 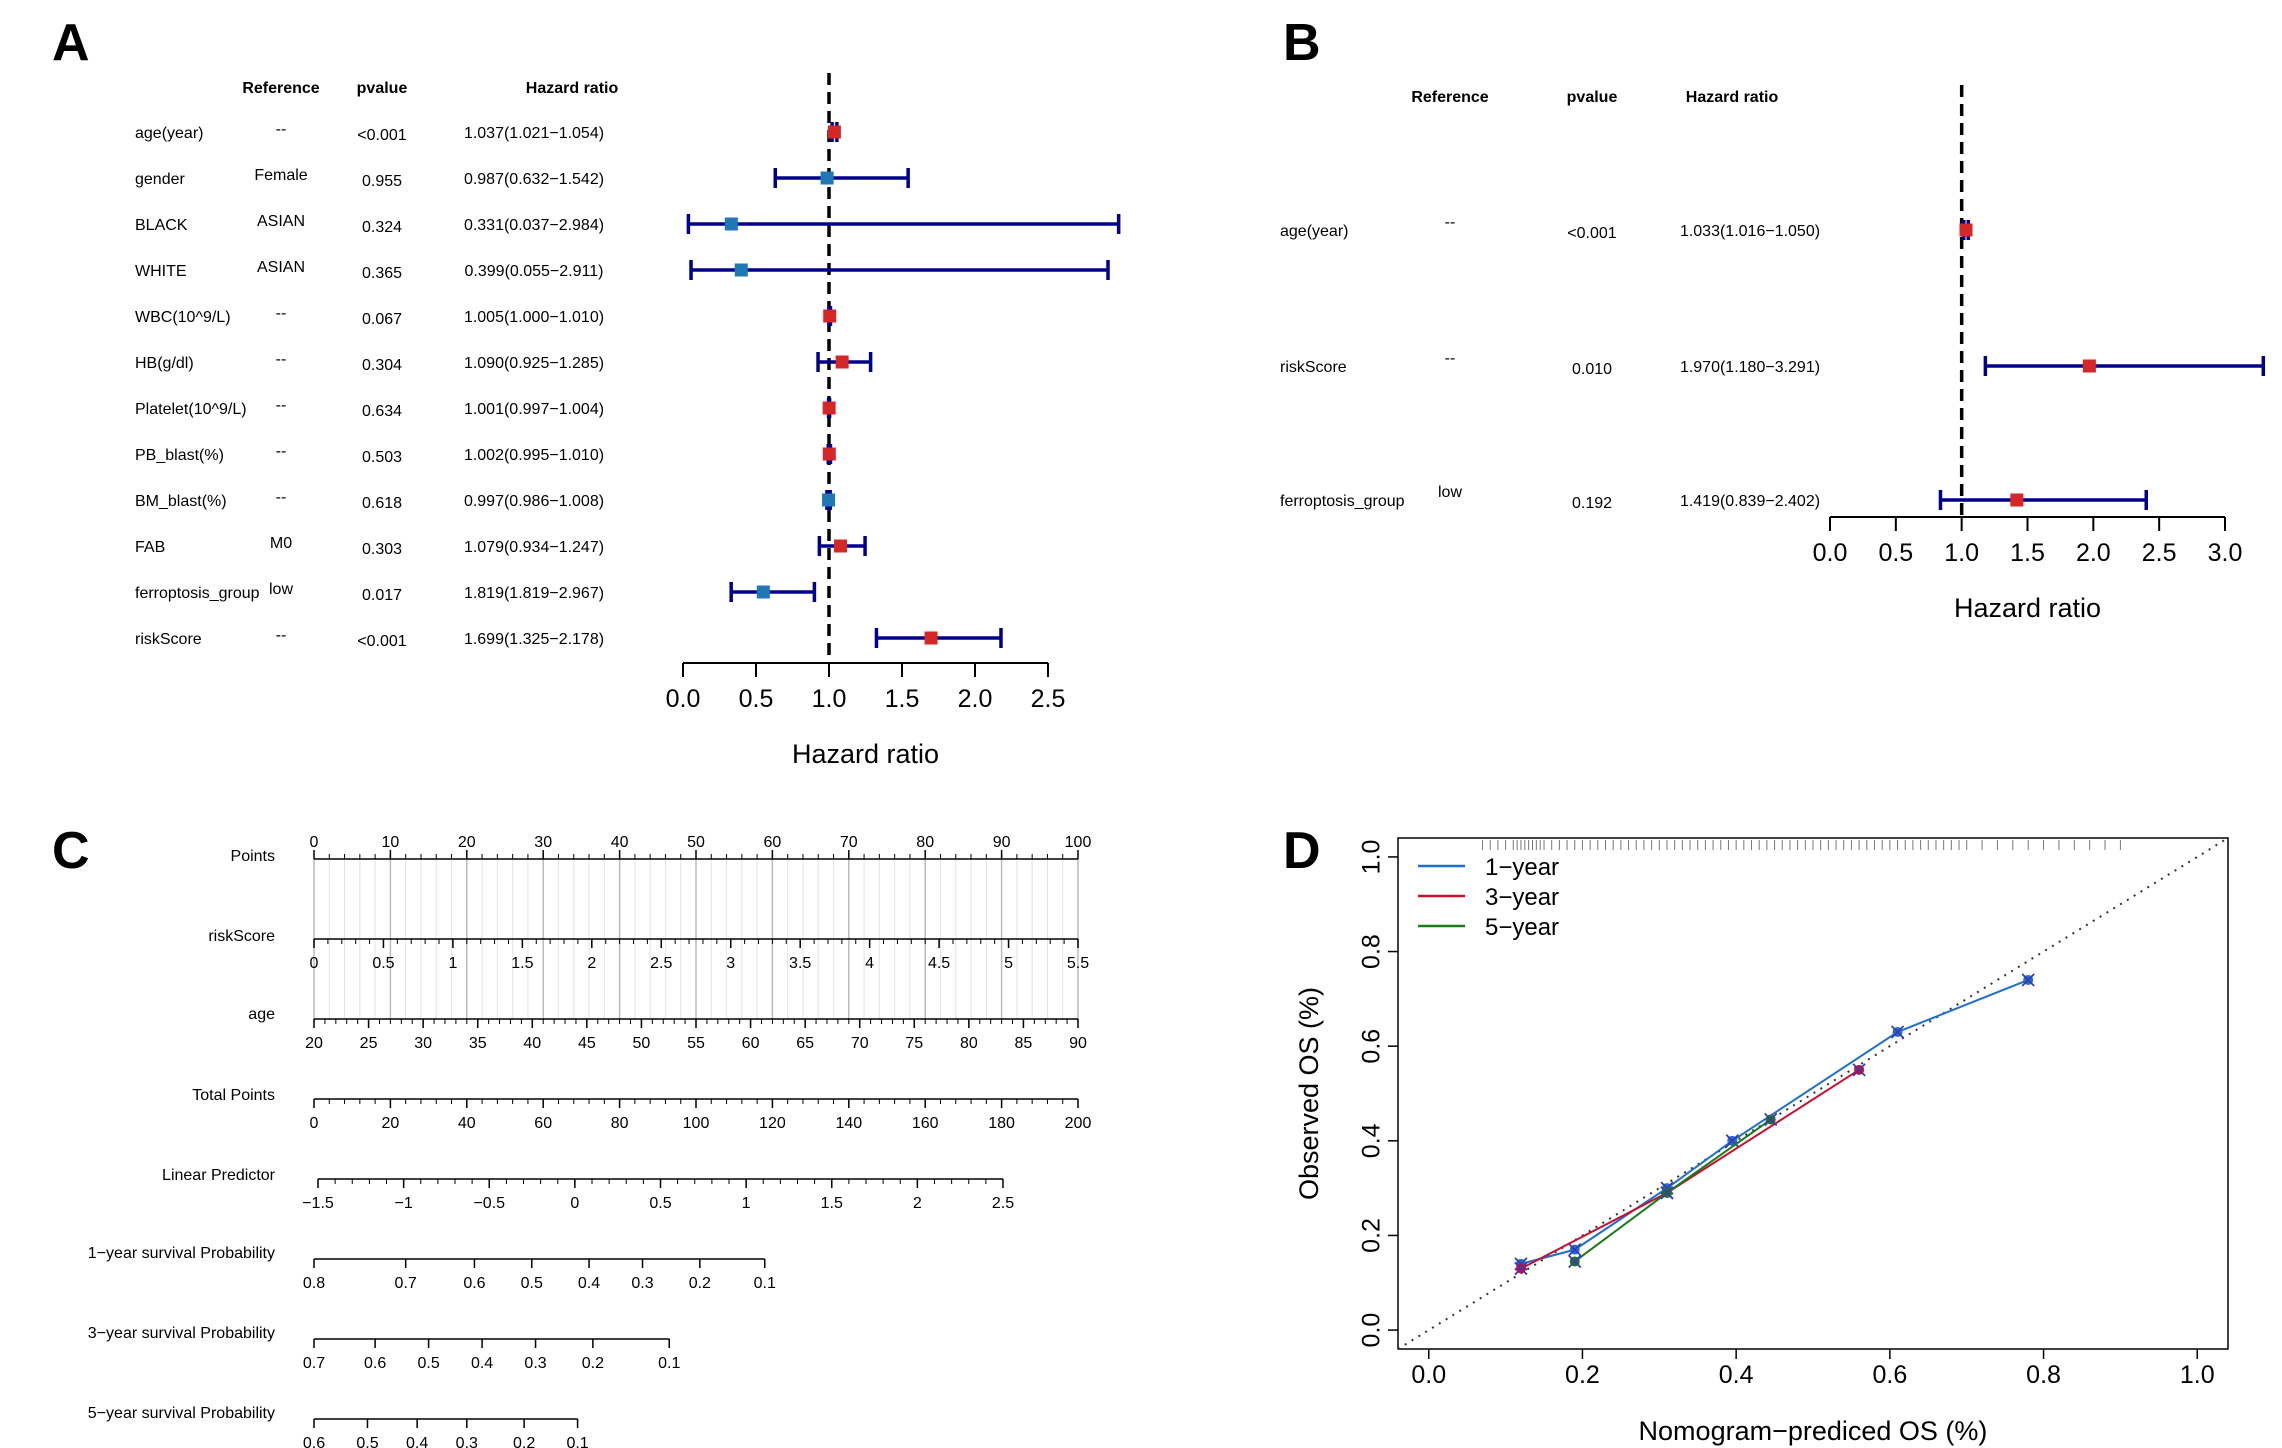 What do you see at coordinates (280, 88) in the screenshot?
I see `header-reference: Reference` at bounding box center [280, 88].